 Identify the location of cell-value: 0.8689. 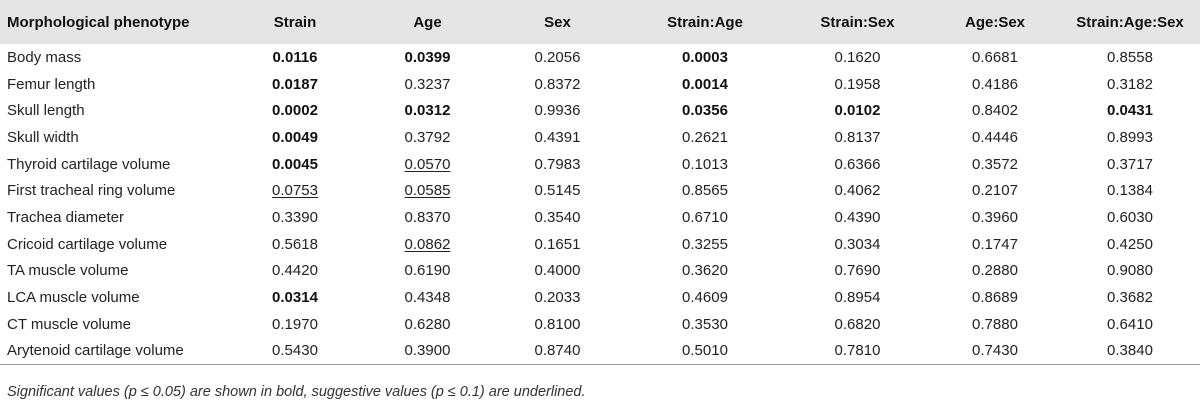
(995, 298).